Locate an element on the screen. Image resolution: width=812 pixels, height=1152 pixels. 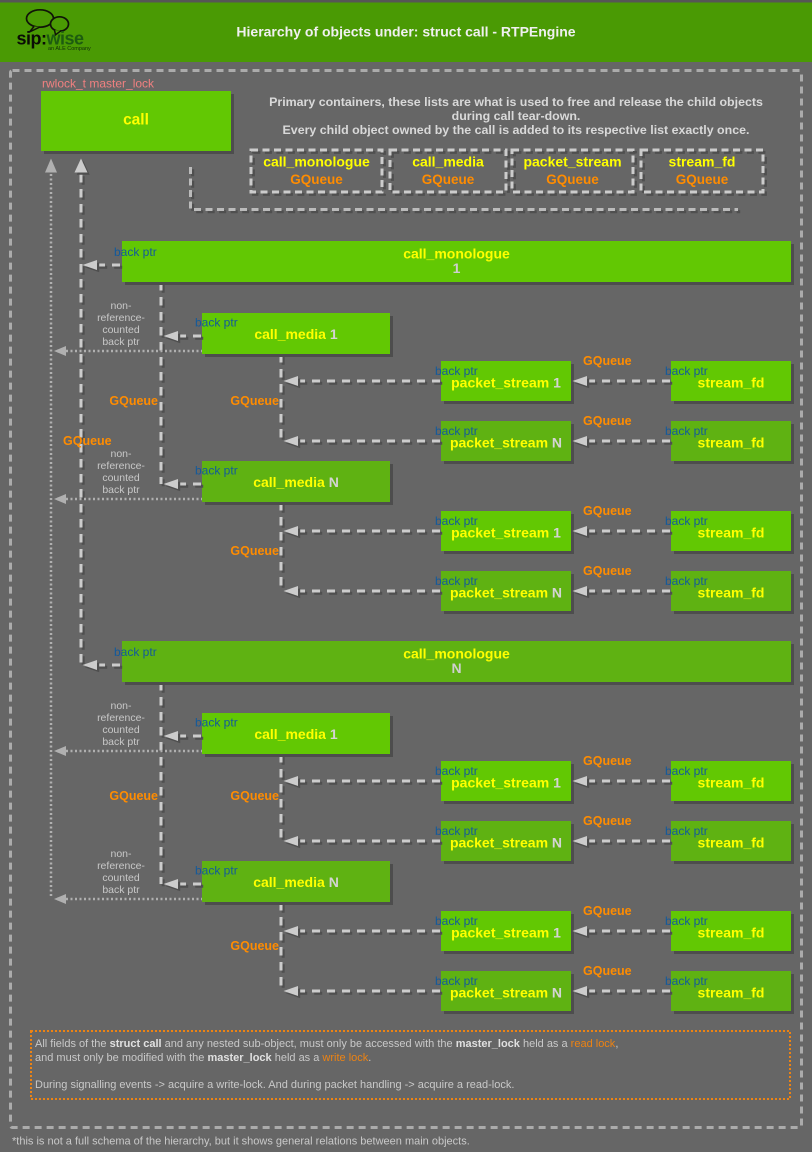
svg-text: 1 is located at coordinates (457, 268).